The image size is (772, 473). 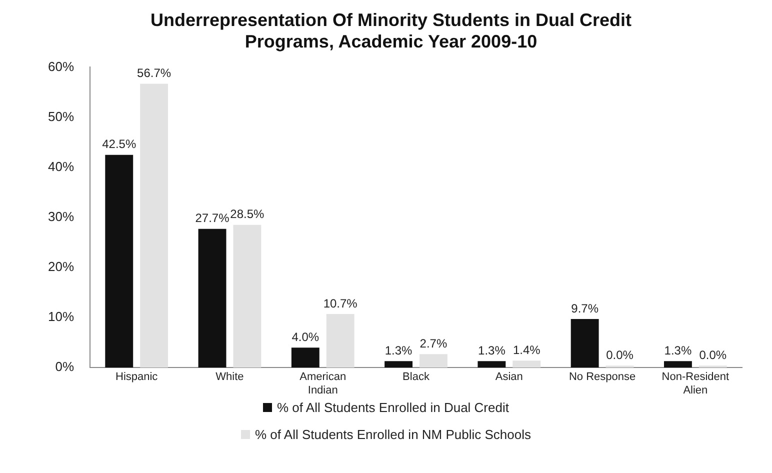 I want to click on data-label: 27.7%, so click(x=212, y=218).